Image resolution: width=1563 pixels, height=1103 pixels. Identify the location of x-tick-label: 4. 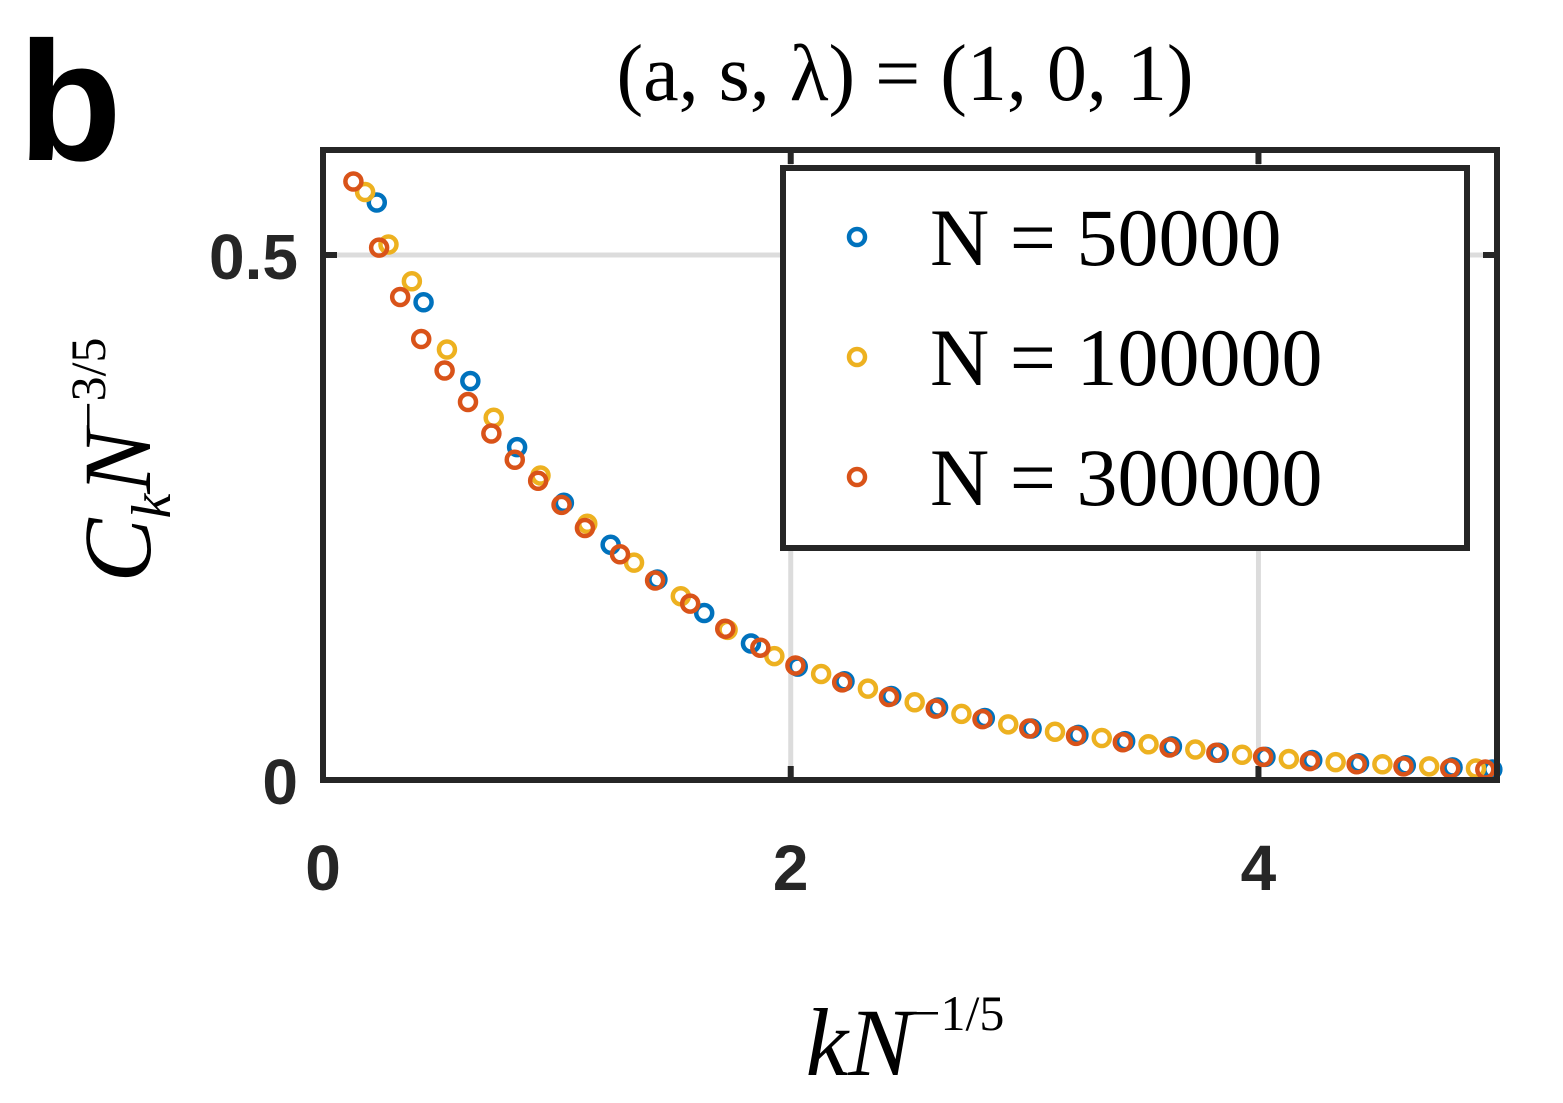
(1259, 868).